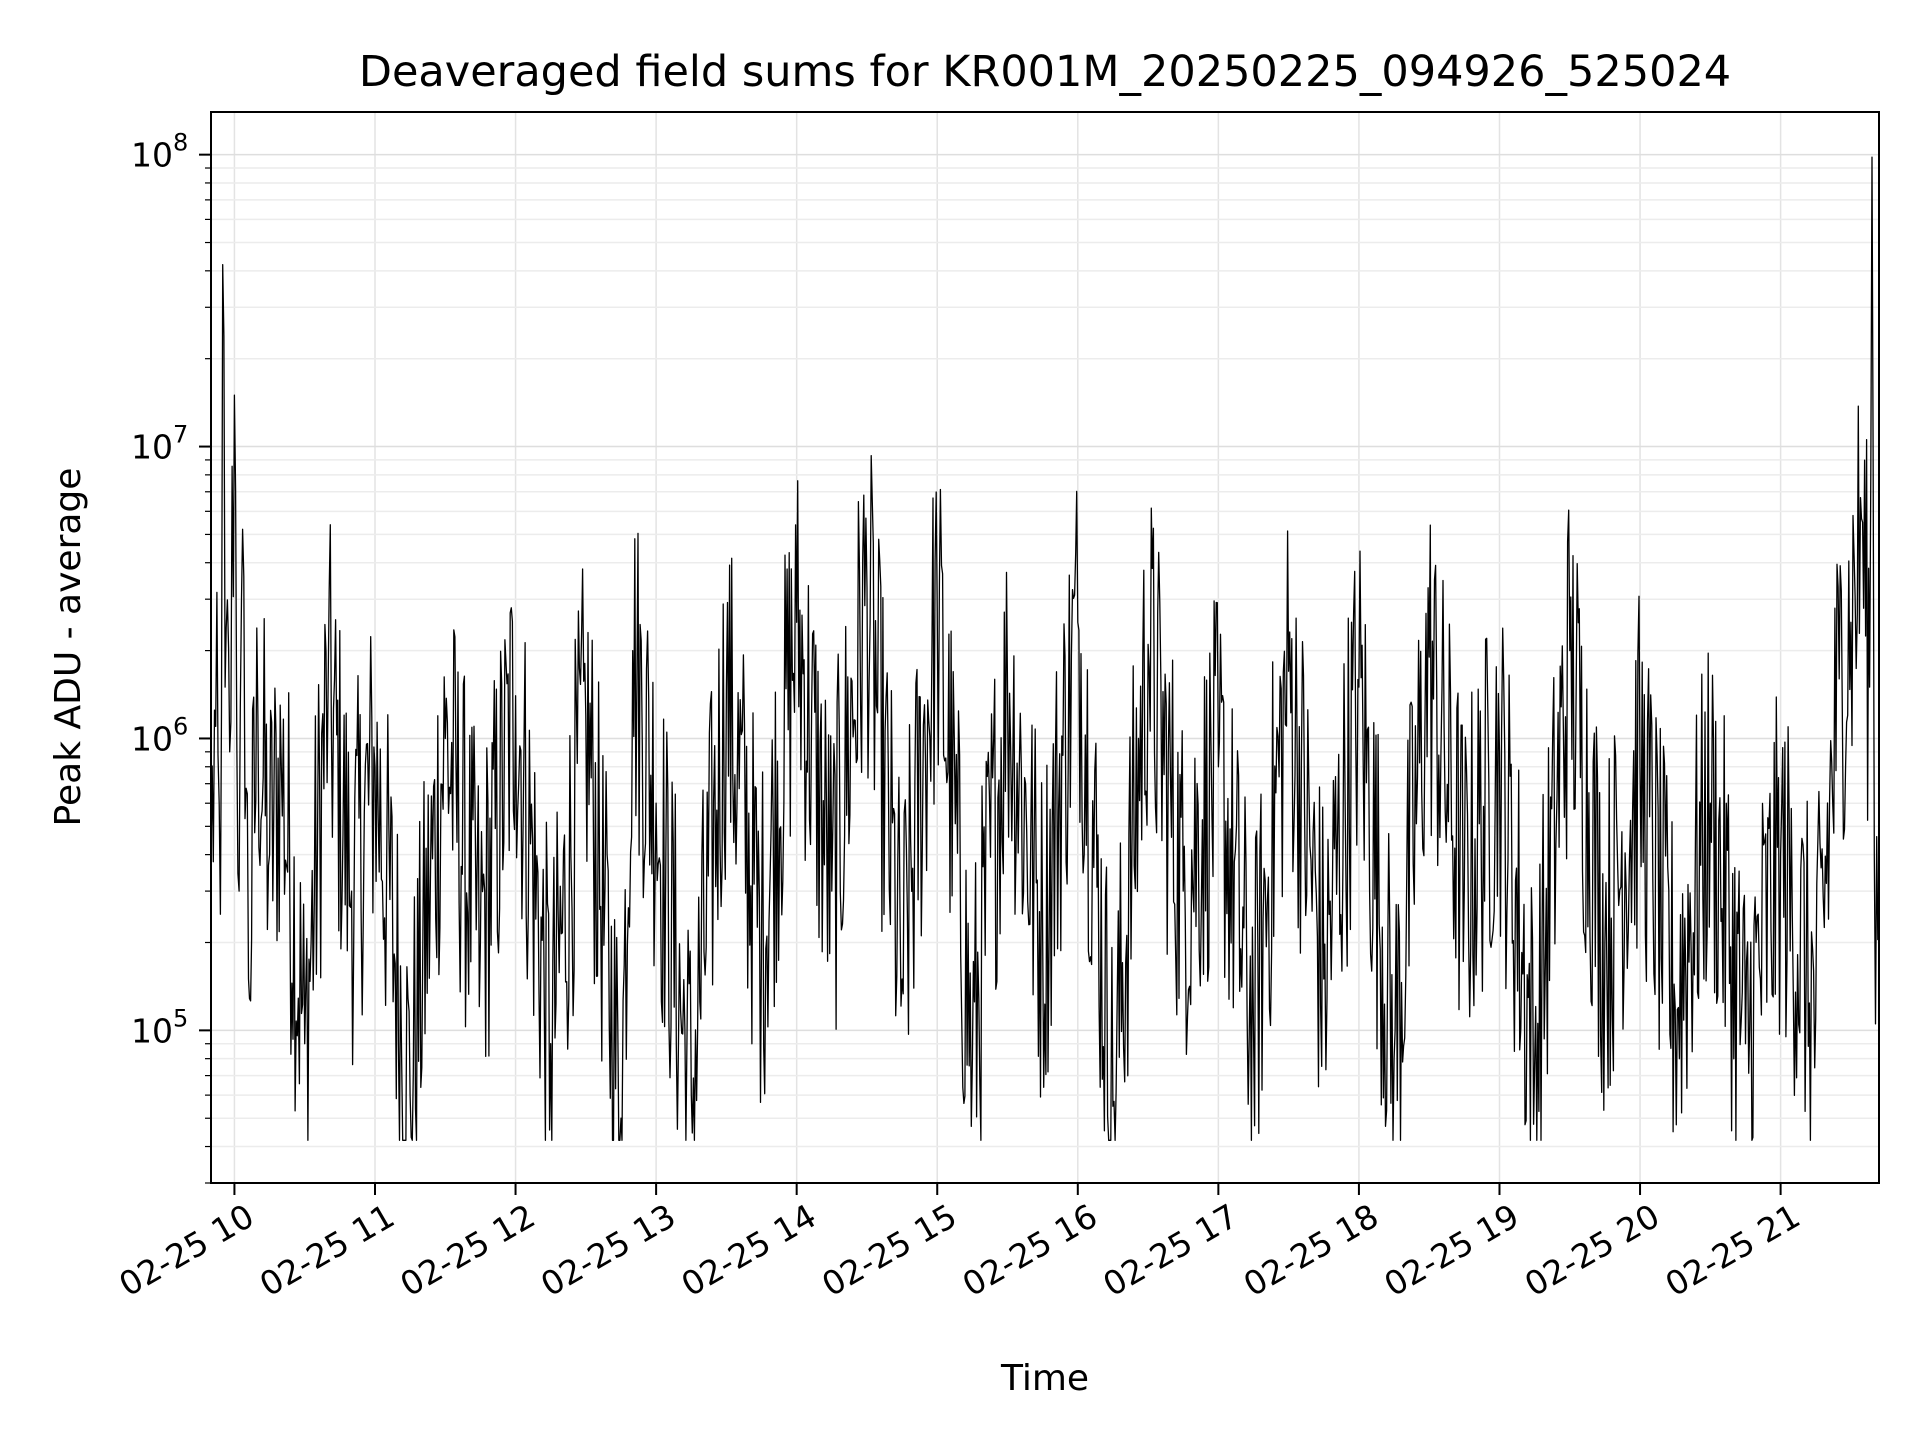 This screenshot has height=1440, width=1920. Describe the element at coordinates (889, 1250) in the screenshot. I see `x-tick-label: 02-25 15` at that location.